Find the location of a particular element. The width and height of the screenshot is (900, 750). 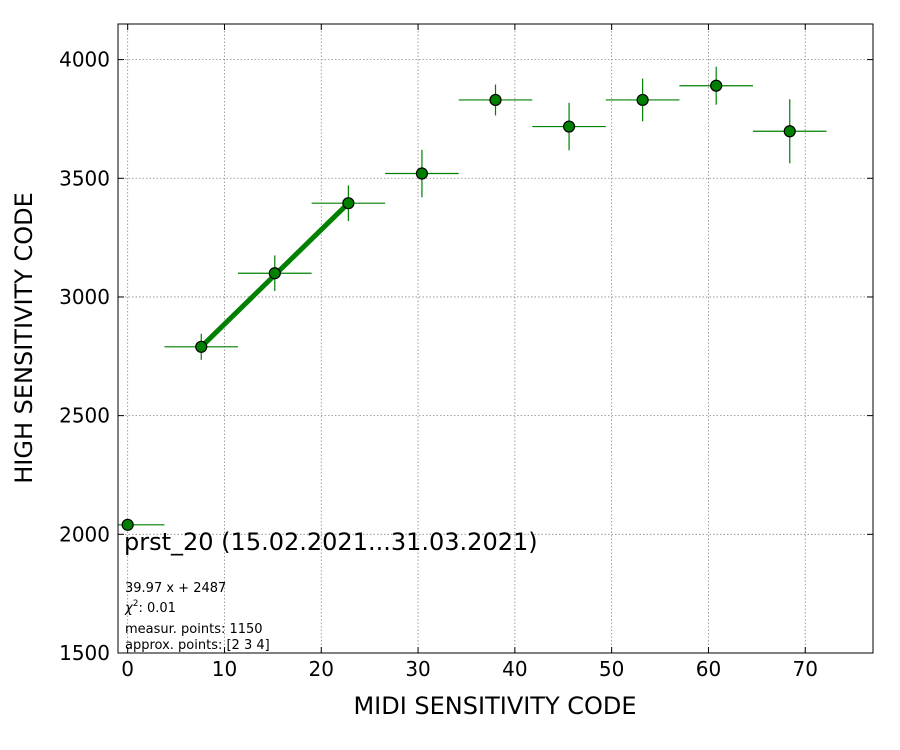

x-tick-label: 70 is located at coordinates (805, 669).